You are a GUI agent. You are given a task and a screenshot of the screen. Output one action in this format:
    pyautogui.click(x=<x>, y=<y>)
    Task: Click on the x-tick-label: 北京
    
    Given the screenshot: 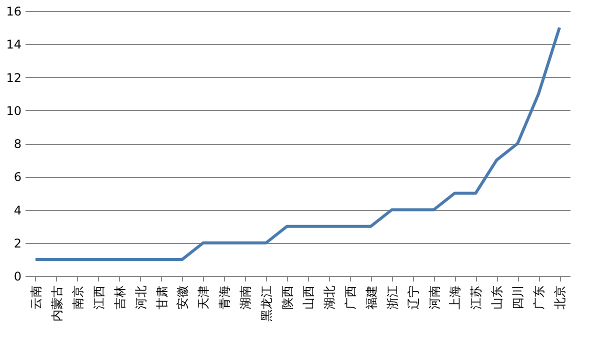 What is the action you would take?
    pyautogui.click(x=560, y=298)
    